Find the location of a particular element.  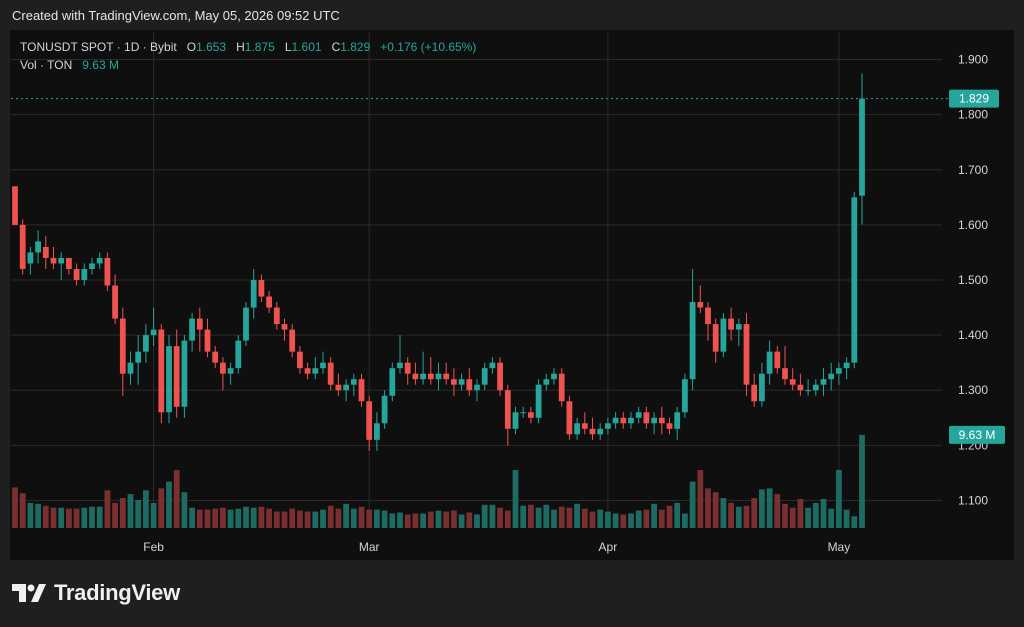

price-tick-label: 1.900 is located at coordinates (973, 60).